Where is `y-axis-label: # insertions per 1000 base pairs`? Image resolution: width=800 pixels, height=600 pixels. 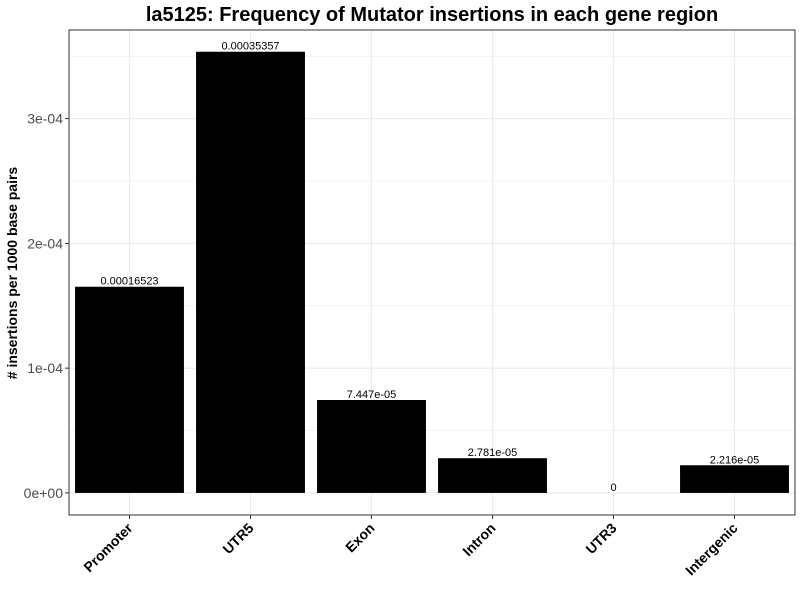 y-axis-label: # insertions per 1000 base pairs is located at coordinates (12, 273).